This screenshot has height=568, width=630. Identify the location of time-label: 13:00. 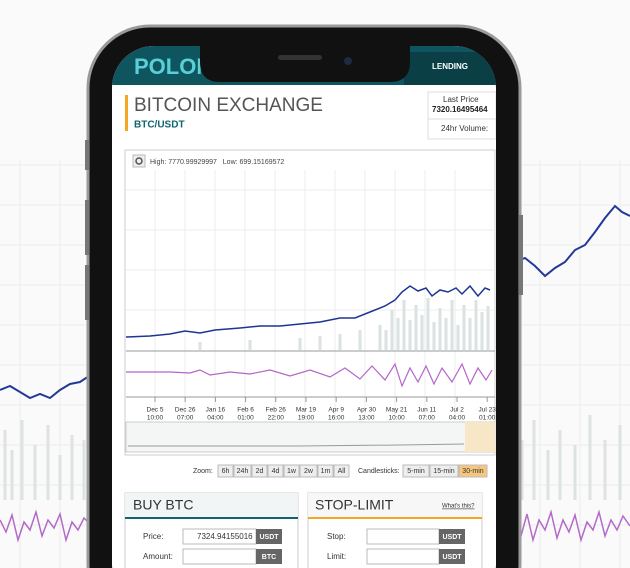
(366, 418).